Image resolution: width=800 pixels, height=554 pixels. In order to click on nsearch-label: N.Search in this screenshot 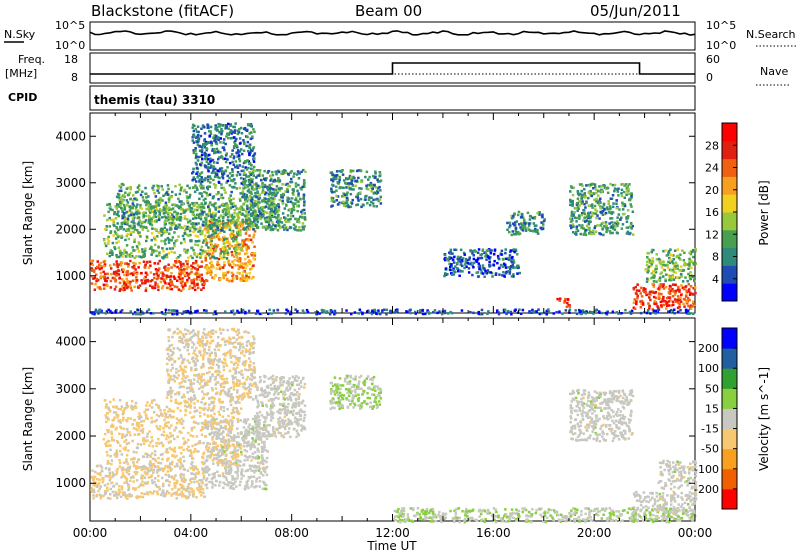, I will do `click(771, 34)`.